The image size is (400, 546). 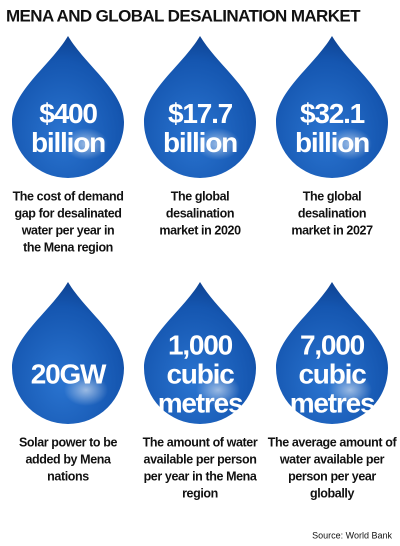 What do you see at coordinates (183, 15) in the screenshot?
I see `title: MENA AND GLOBAL DESALINATION MARKET` at bounding box center [183, 15].